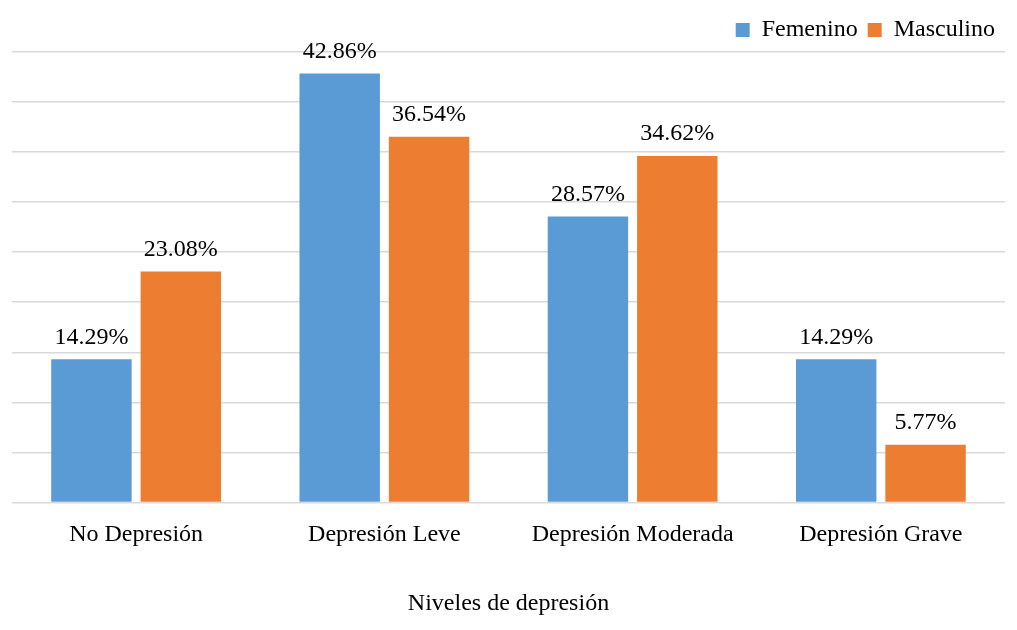 This screenshot has width=1017, height=630. I want to click on legend-label: Masculino, so click(944, 28).